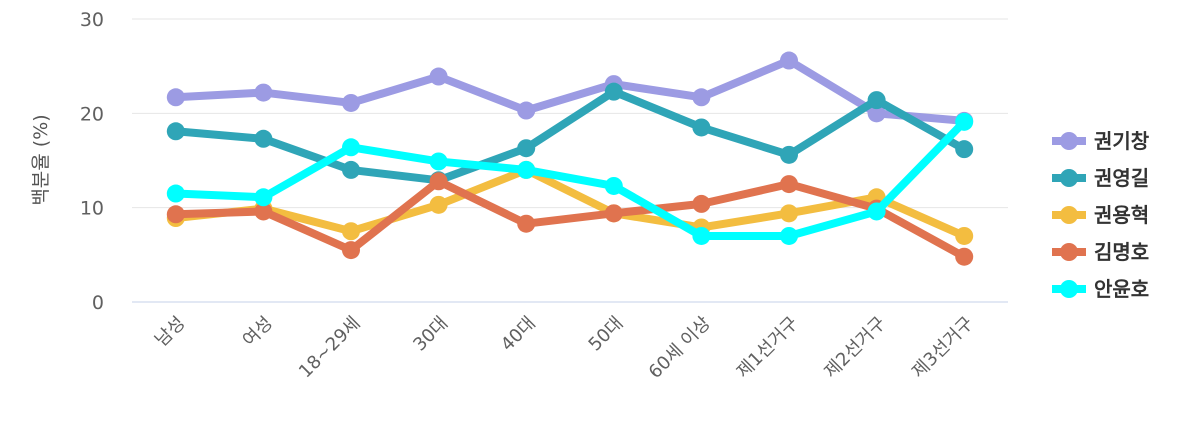 Image resolution: width=1200 pixels, height=440 pixels. Describe the element at coordinates (1121, 178) in the screenshot. I see `legend-label: 권영길` at that location.